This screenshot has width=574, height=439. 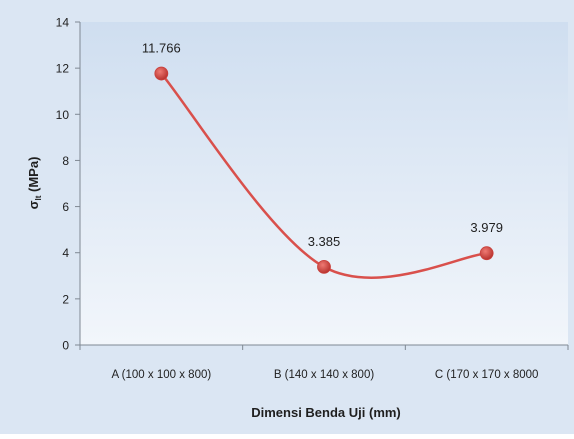 What do you see at coordinates (63, 23) in the screenshot?
I see `y-tick-label: 14` at bounding box center [63, 23].